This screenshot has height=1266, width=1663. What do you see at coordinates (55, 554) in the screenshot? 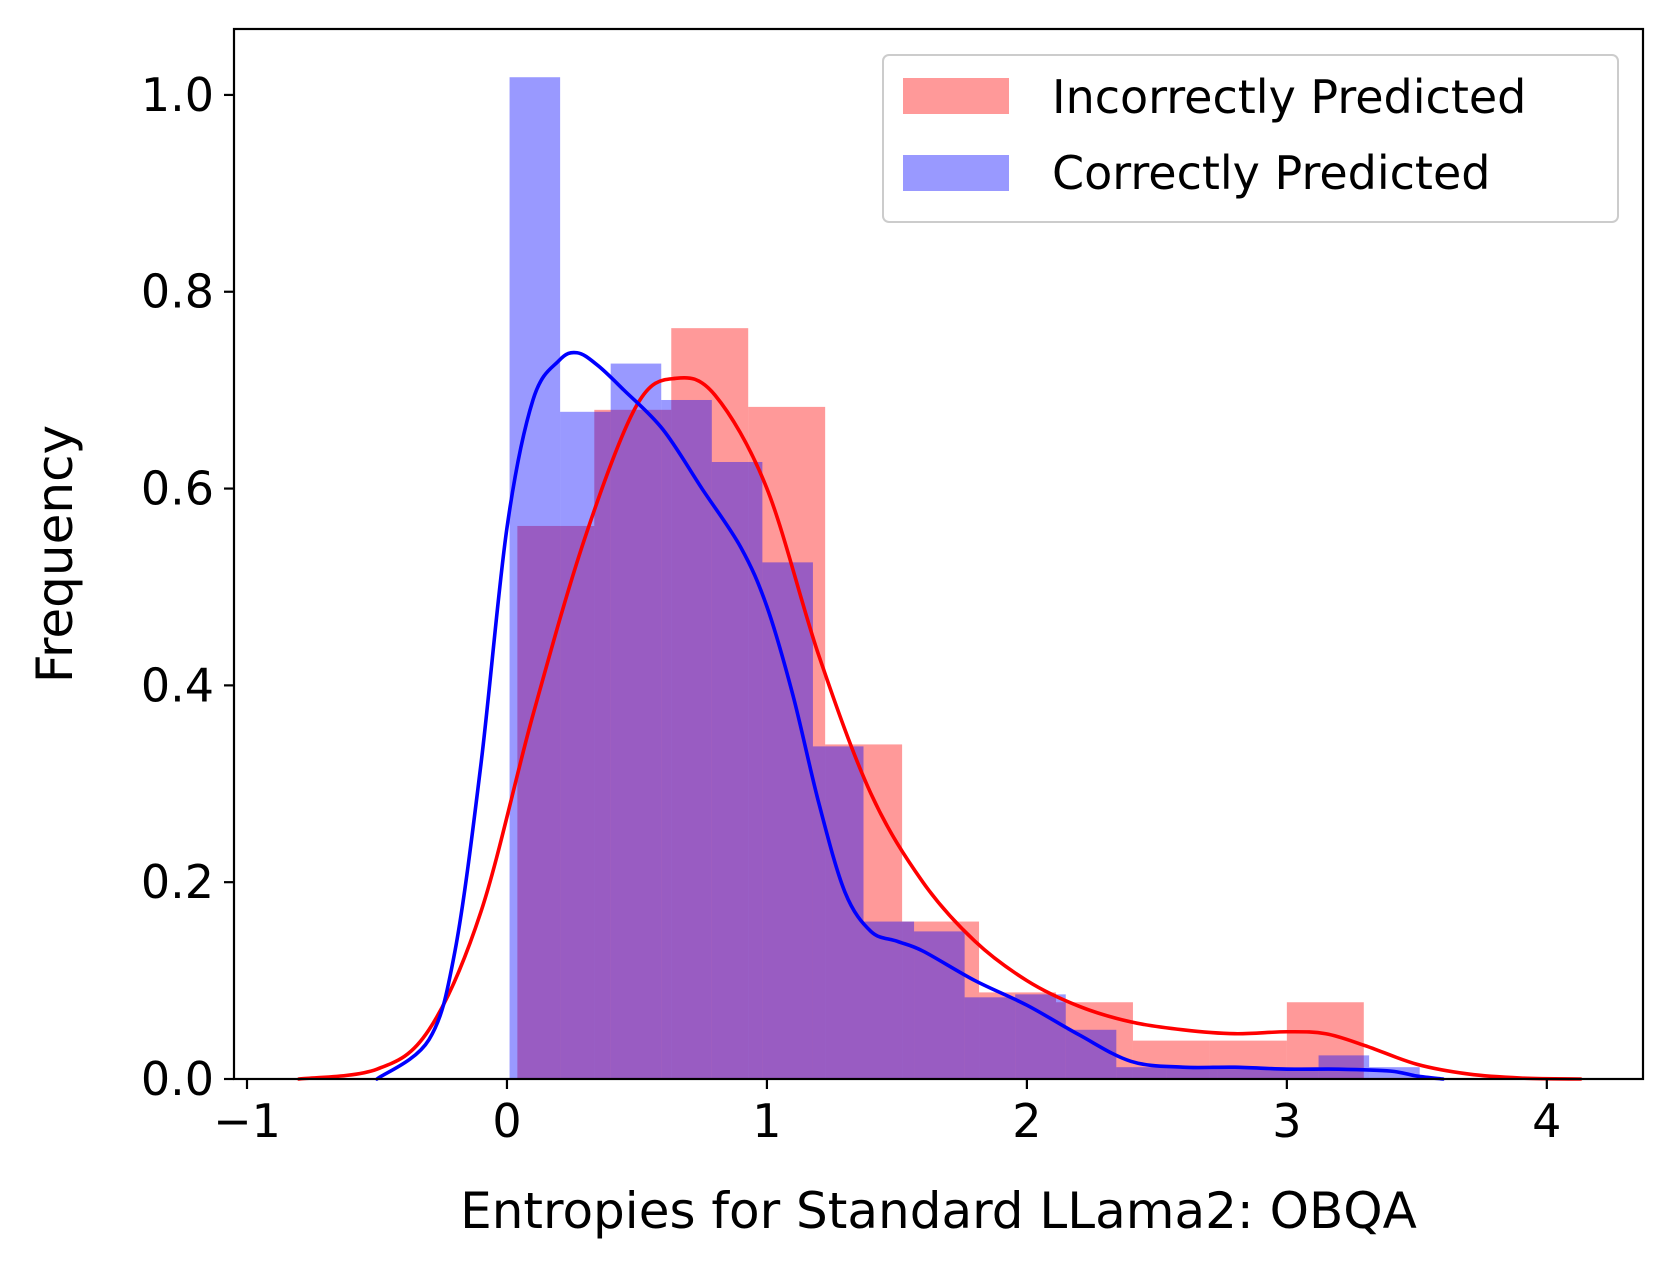
I see `y-axis-label: Frequency` at bounding box center [55, 554].